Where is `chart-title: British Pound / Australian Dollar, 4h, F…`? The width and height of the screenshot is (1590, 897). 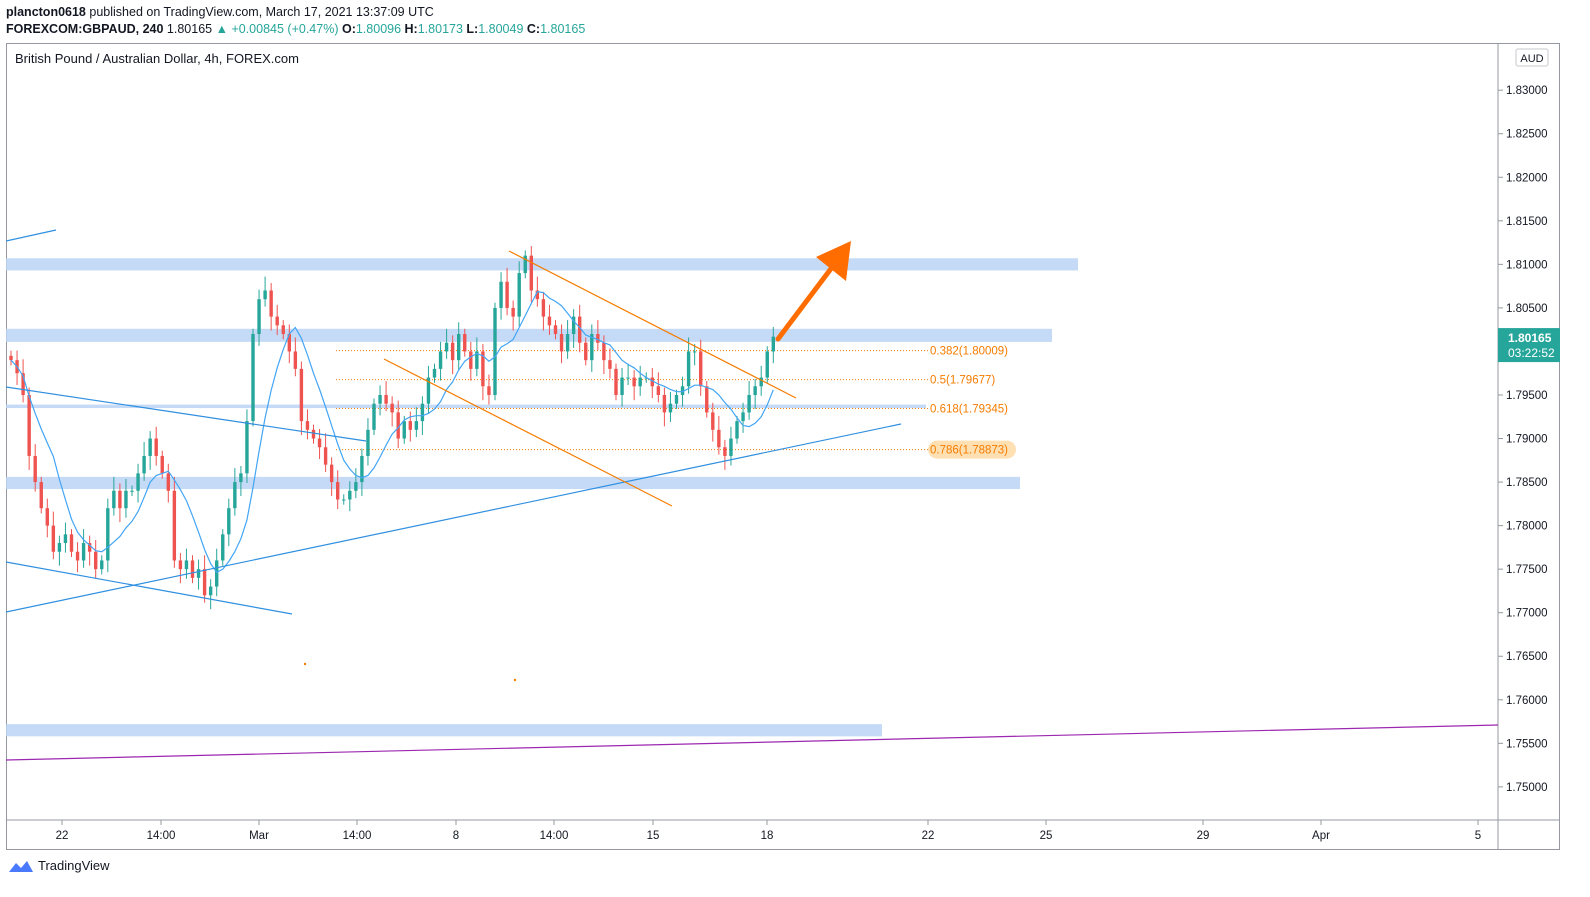 chart-title: British Pound / Australian Dollar, 4h, F… is located at coordinates (157, 58).